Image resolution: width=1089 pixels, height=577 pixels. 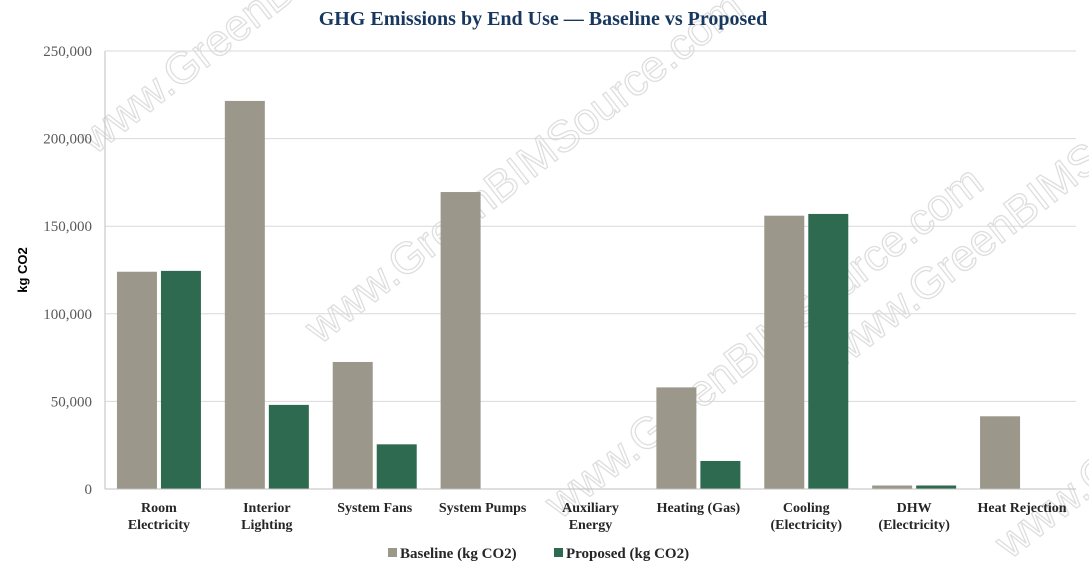 I want to click on x-tick-label: Energy, so click(x=591, y=525).